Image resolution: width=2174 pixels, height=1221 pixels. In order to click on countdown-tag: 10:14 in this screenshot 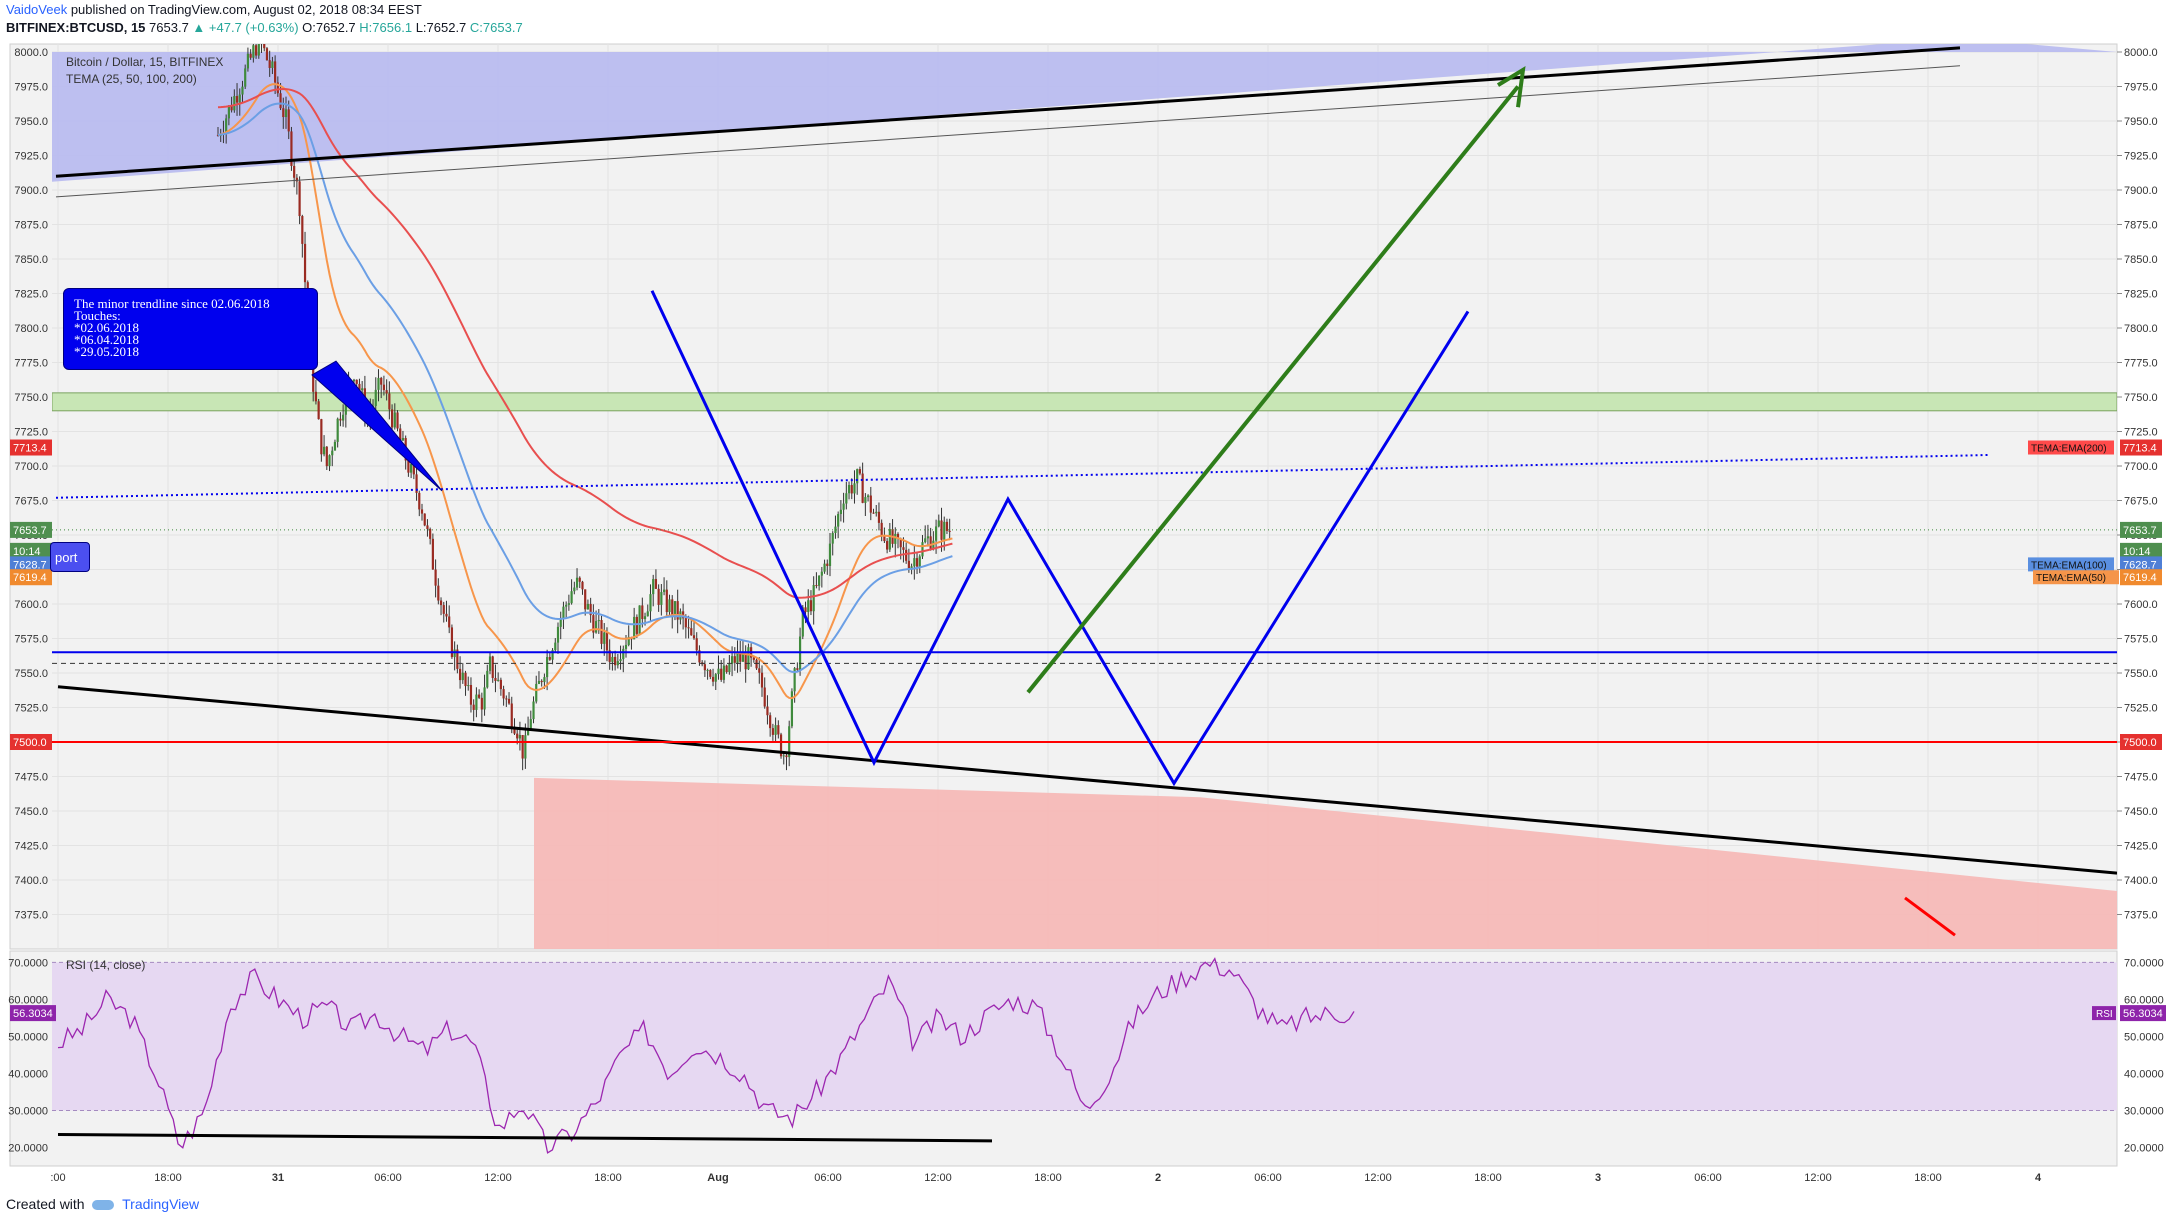, I will do `click(2137, 552)`.